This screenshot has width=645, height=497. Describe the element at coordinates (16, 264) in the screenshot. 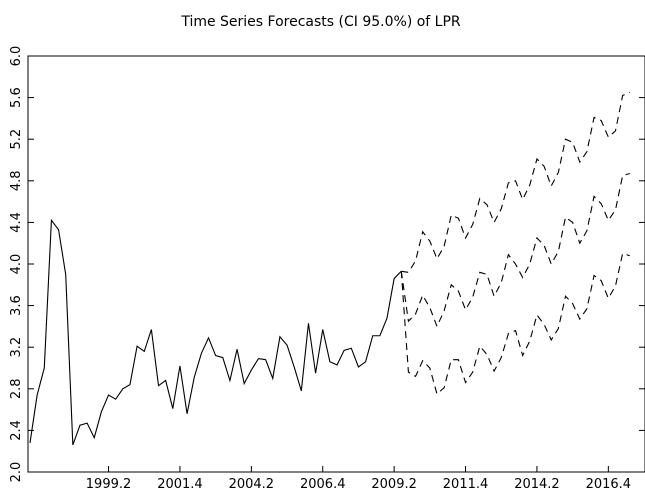

I see `y-tick-label: 4.0` at that location.